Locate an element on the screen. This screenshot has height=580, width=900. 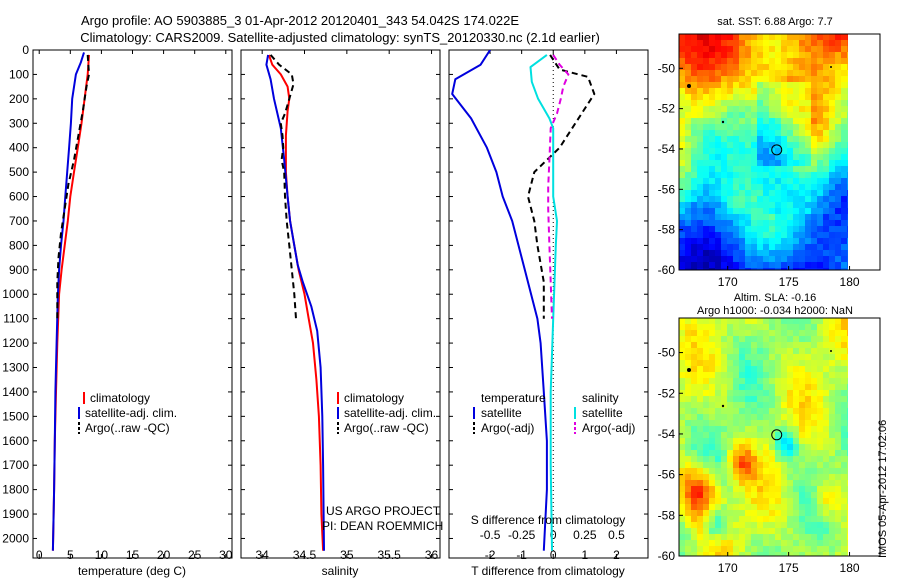
depth-tick-label: 1100 is located at coordinates (16, 319).